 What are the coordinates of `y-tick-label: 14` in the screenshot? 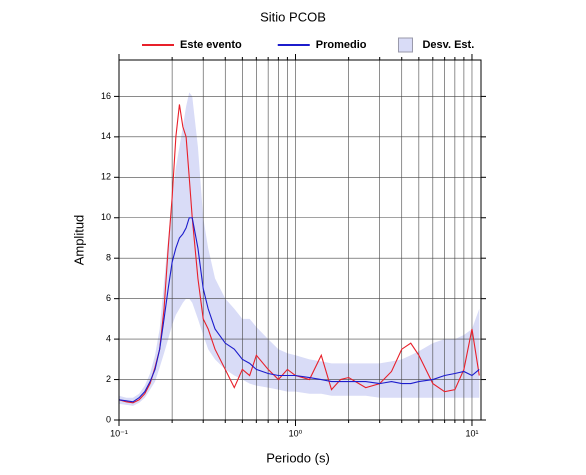 It's located at (106, 136).